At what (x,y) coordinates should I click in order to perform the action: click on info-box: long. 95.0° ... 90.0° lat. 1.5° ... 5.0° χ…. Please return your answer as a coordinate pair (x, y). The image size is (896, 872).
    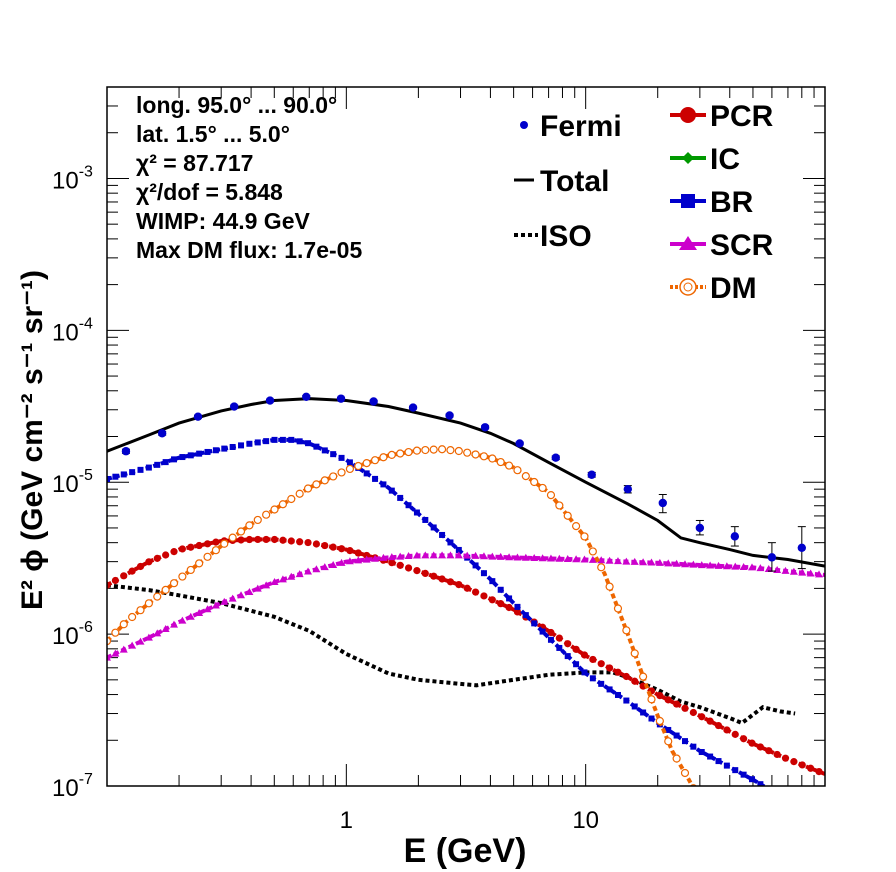
    Looking at the image, I should click on (249, 177).